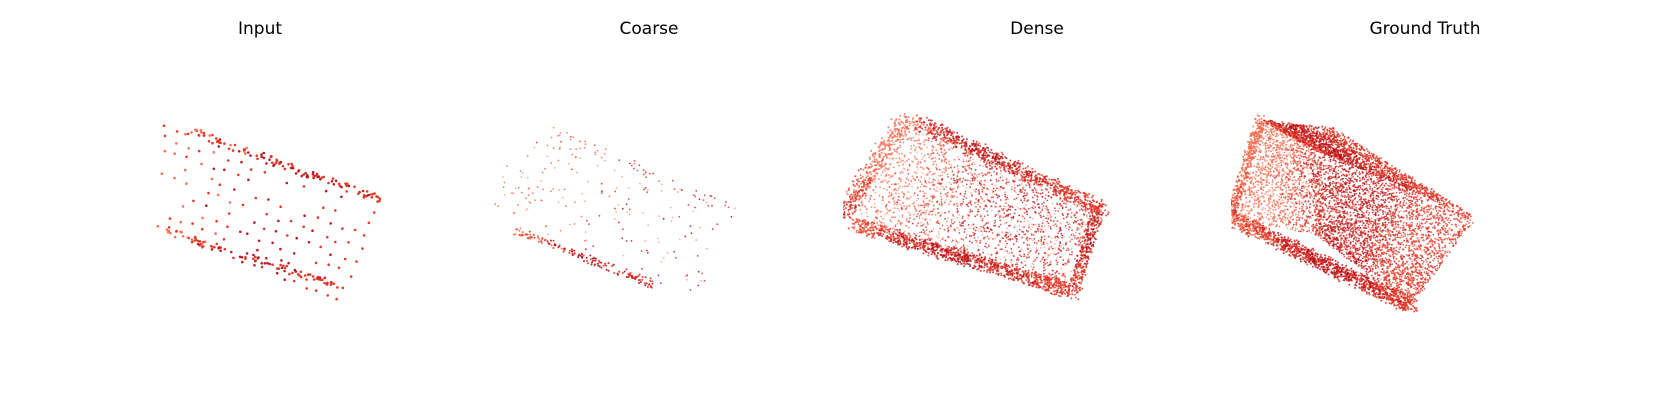 The image size is (1679, 419). Describe the element at coordinates (976, 207) in the screenshot. I see `point-cloud-dense` at that location.